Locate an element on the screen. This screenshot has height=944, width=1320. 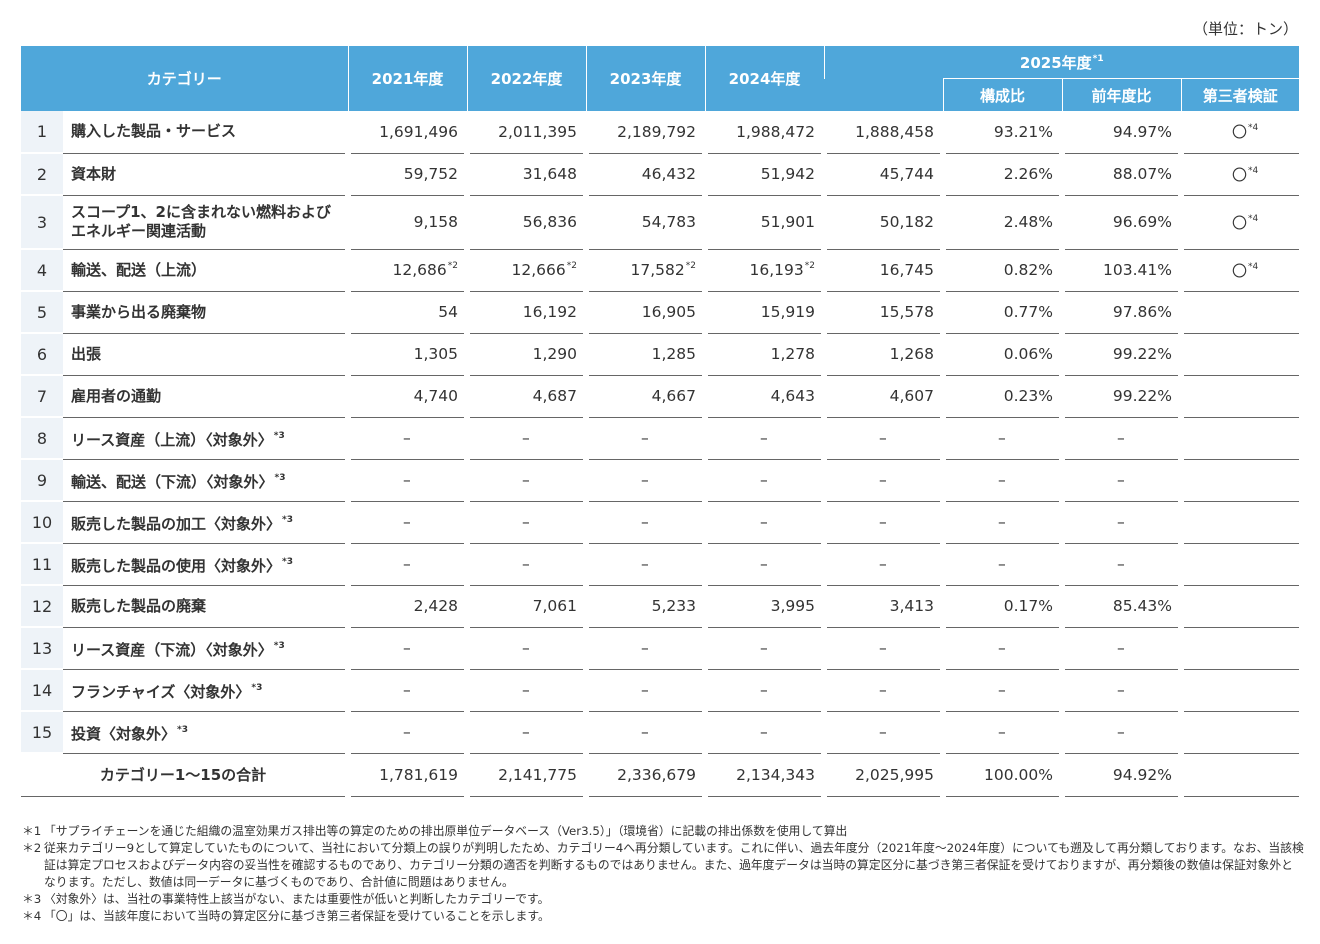
value-cell: 31,648 is located at coordinates (525, 174).